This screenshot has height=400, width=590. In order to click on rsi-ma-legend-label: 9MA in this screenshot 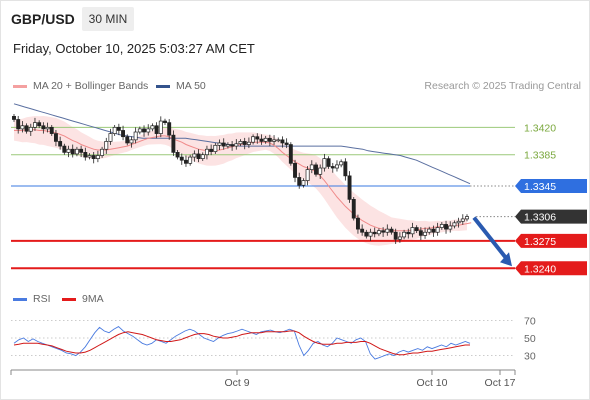, I will do `click(93, 299)`.